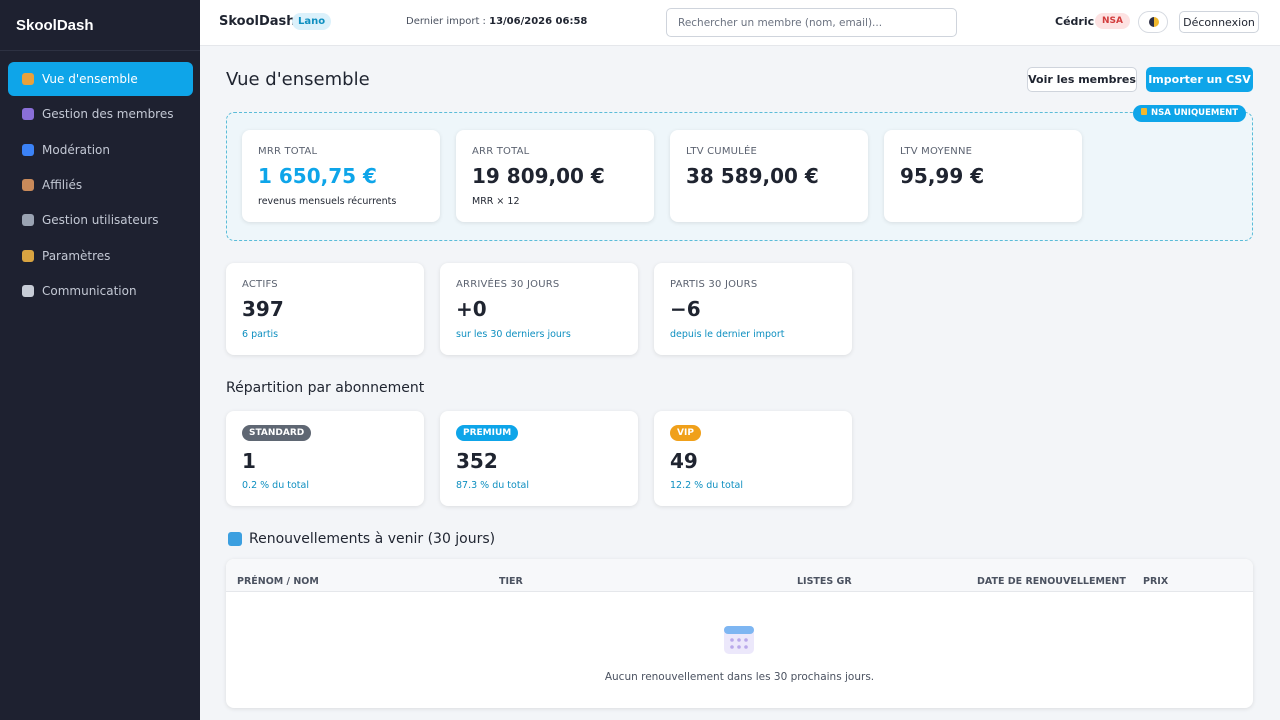  Describe the element at coordinates (501, 151) in the screenshot. I see `card-label: ARR TOTAL` at that location.